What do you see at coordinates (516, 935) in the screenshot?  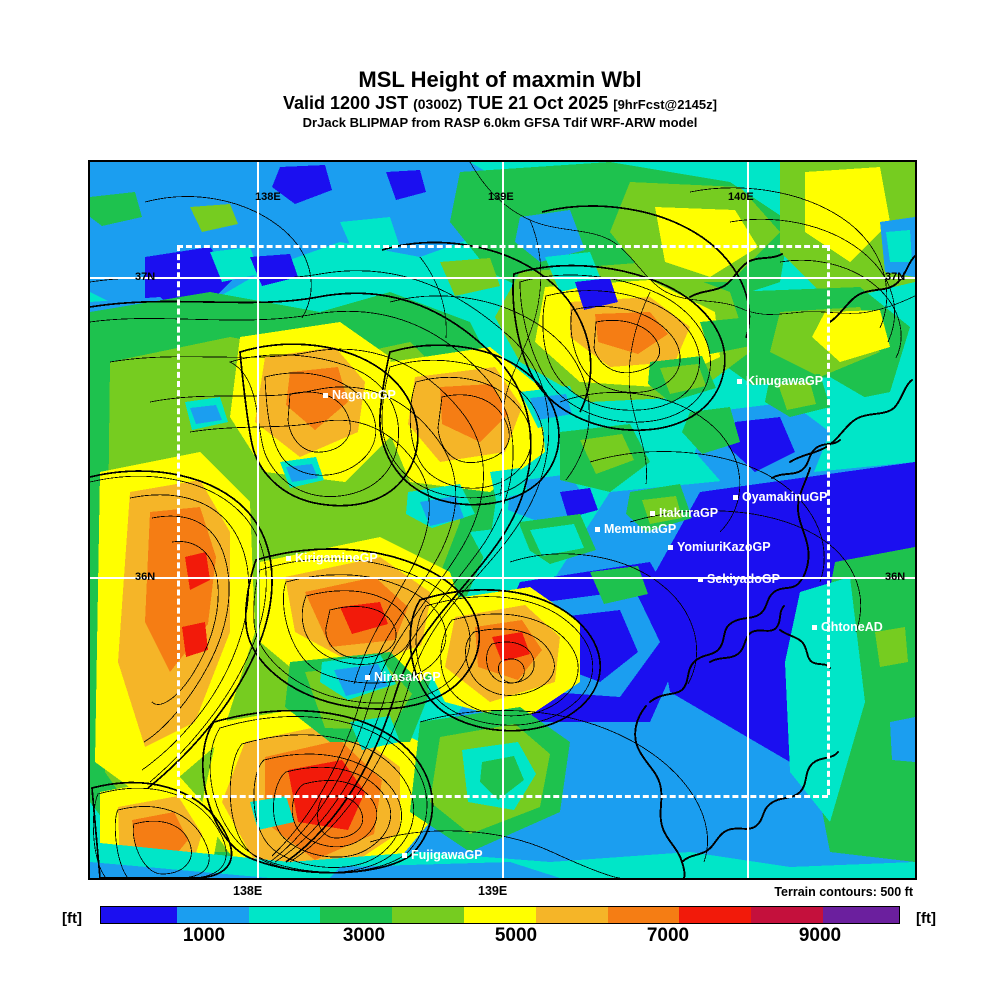 I see `color-scale-tick-5000: 5000` at bounding box center [516, 935].